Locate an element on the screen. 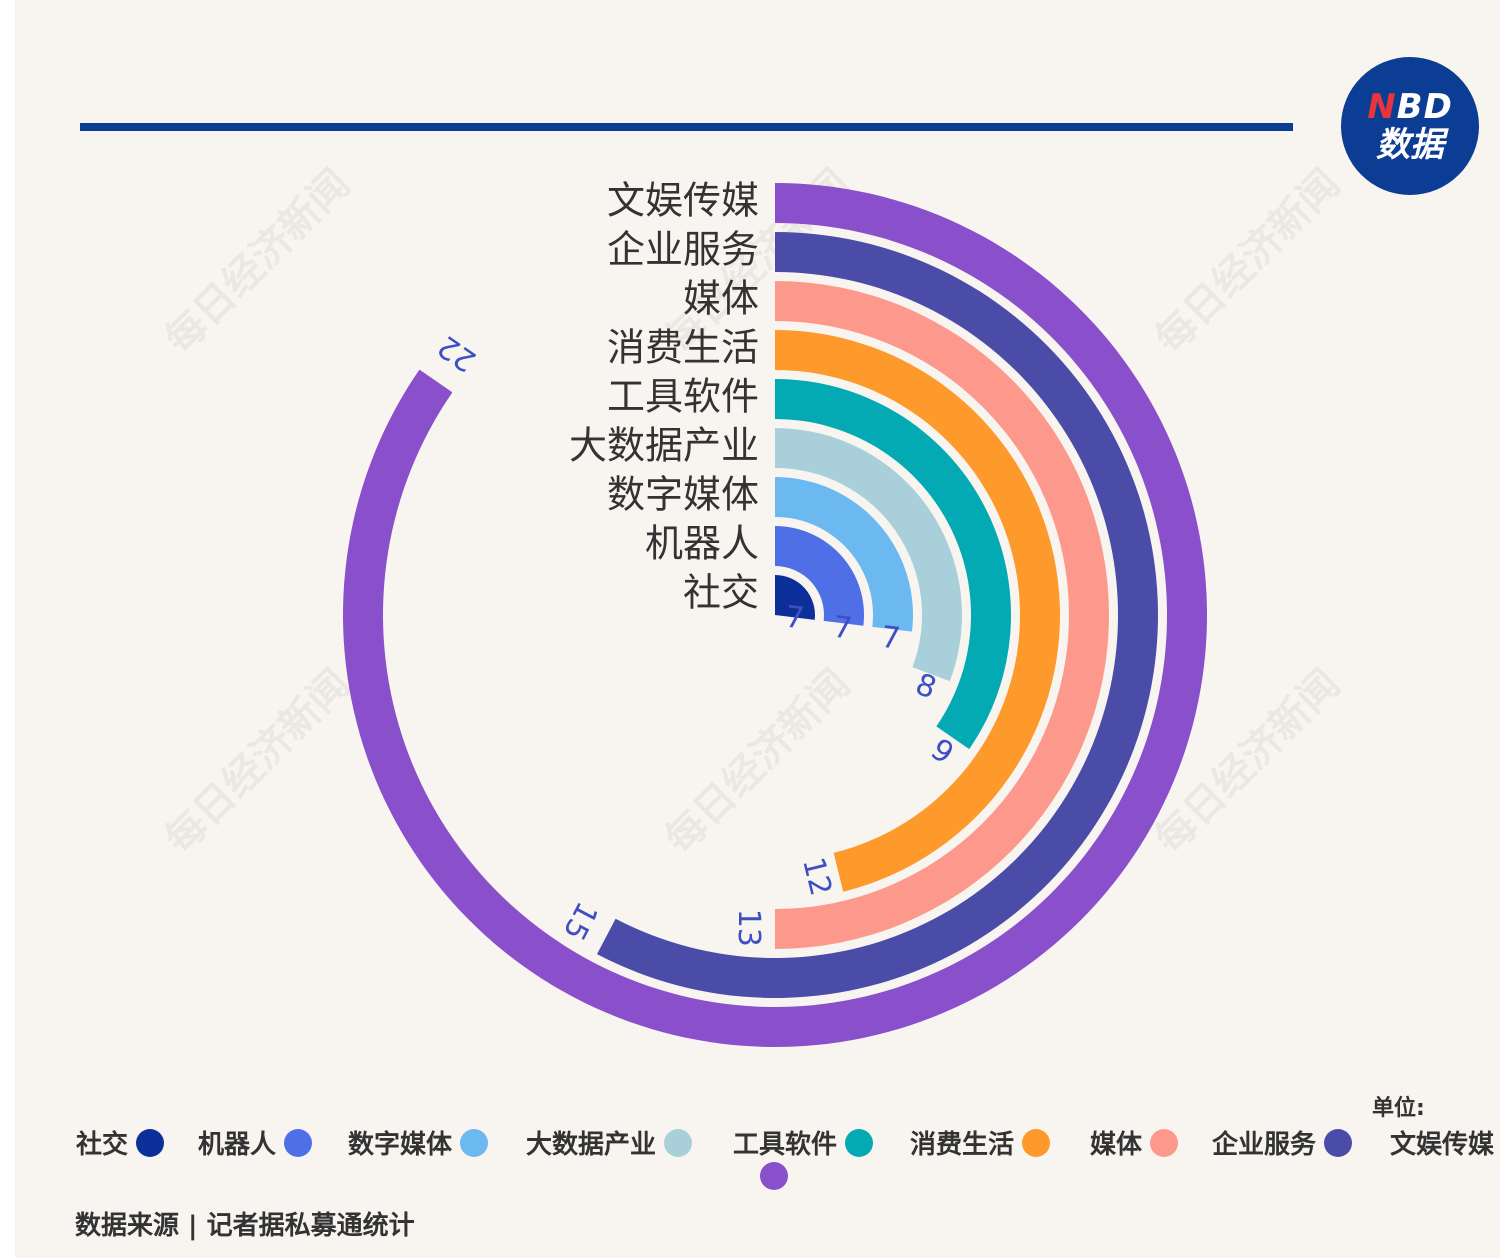 The width and height of the screenshot is (1500, 1258). legend: 社交 机器人 数字媒体 大数据产业 工具软件 消费生活 媒体 企业服务 文娱传媒 is located at coordinates (750, 1169).